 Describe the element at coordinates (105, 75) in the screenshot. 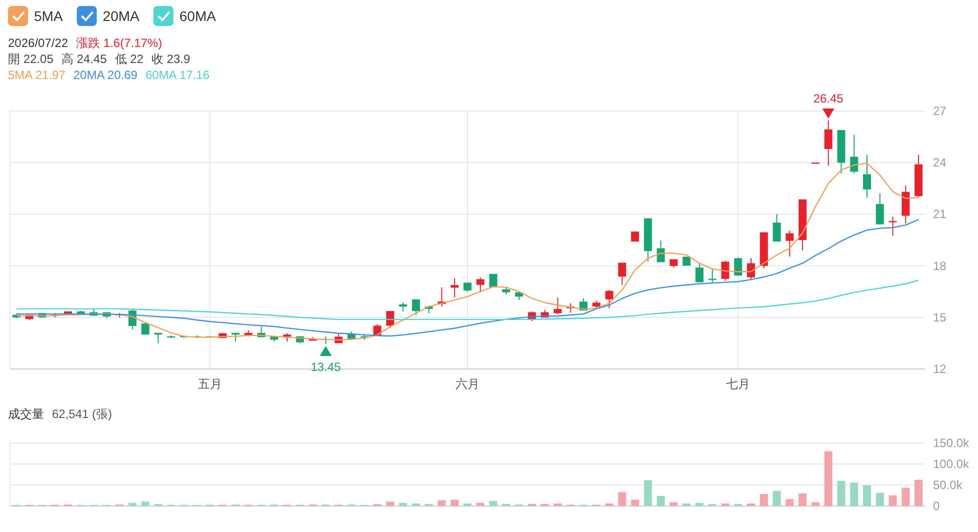

I see `text: 20MA 20.69` at that location.